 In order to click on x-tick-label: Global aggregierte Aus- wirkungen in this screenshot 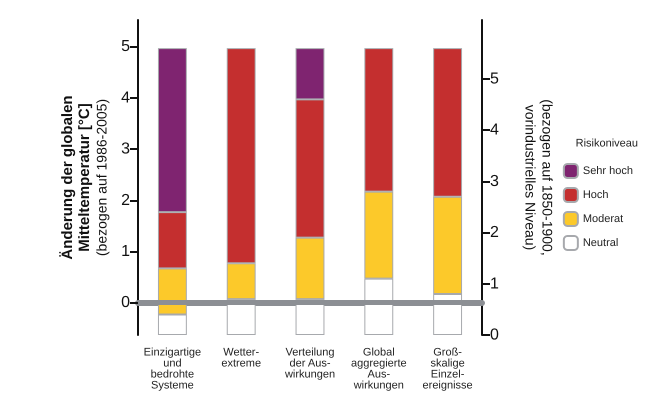, I will do `click(378, 369)`.